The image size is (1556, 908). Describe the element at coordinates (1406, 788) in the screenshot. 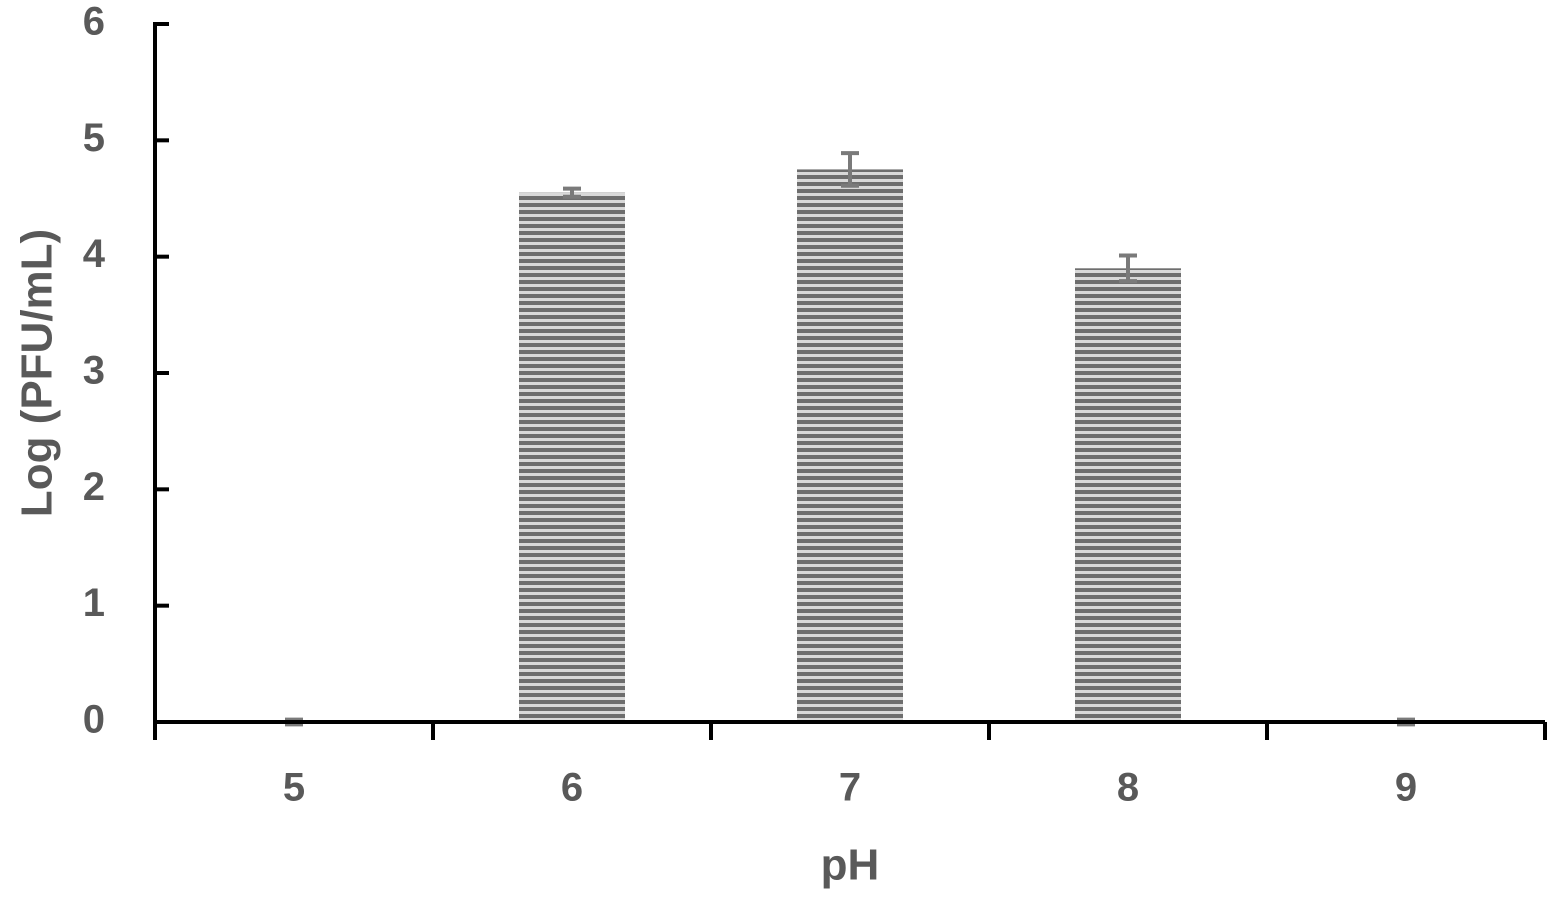

I see `x-tick-label: 9` at that location.